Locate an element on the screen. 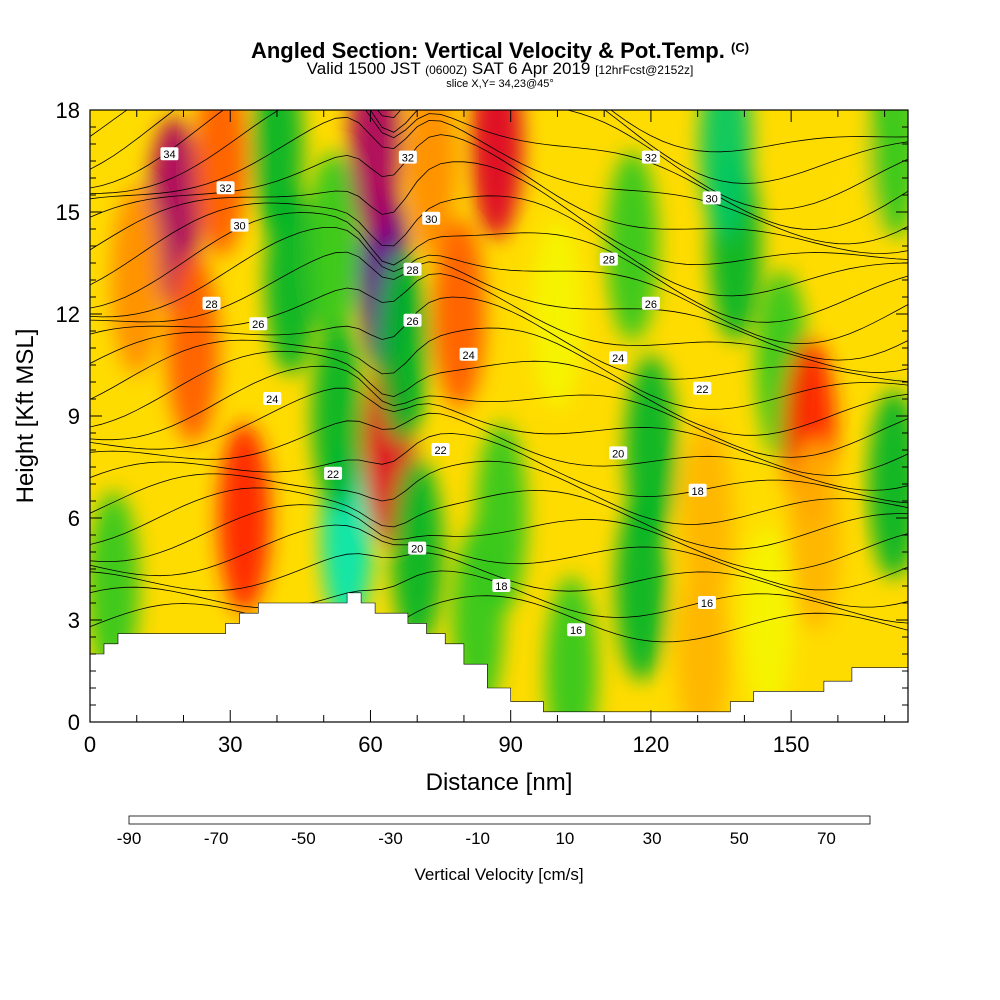 The width and height of the screenshot is (1000, 1000). y-tick-label: 3 is located at coordinates (74, 620).